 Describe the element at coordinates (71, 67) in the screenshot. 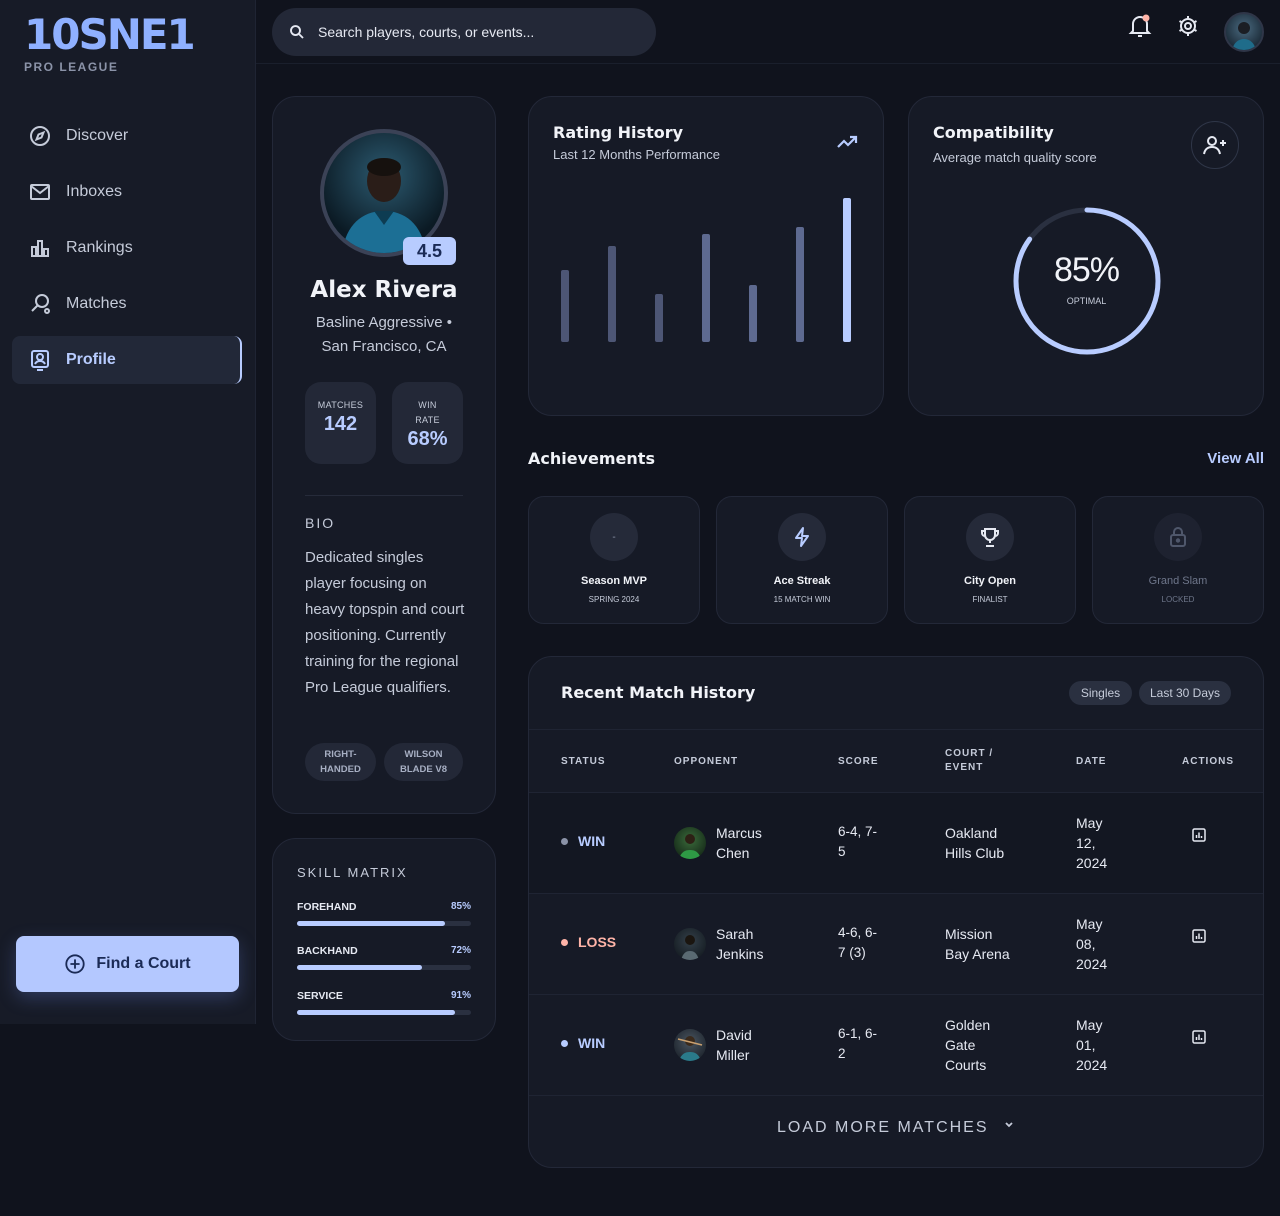

I see `brand-subtitle: PRO LEAGUE` at that location.